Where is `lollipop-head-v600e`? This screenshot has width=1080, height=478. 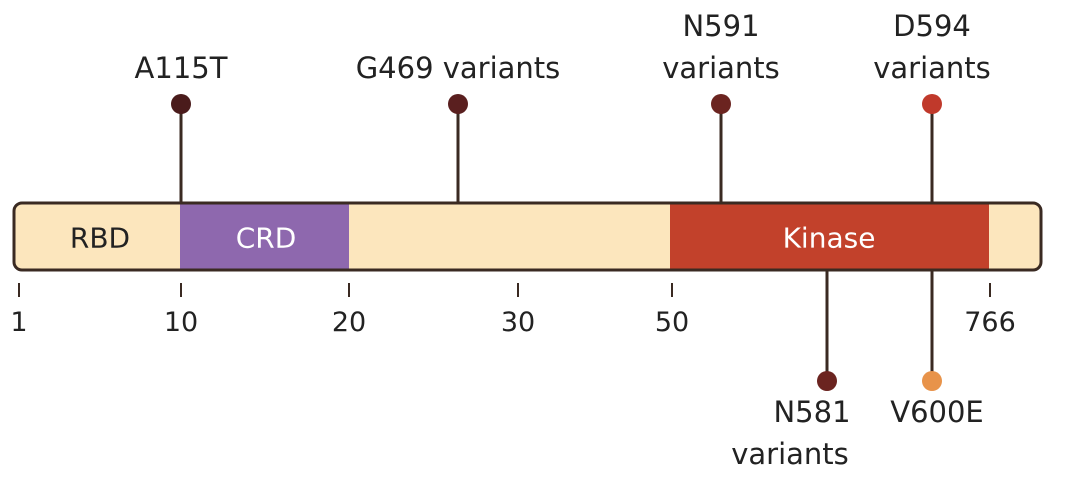
lollipop-head-v600e is located at coordinates (932, 381).